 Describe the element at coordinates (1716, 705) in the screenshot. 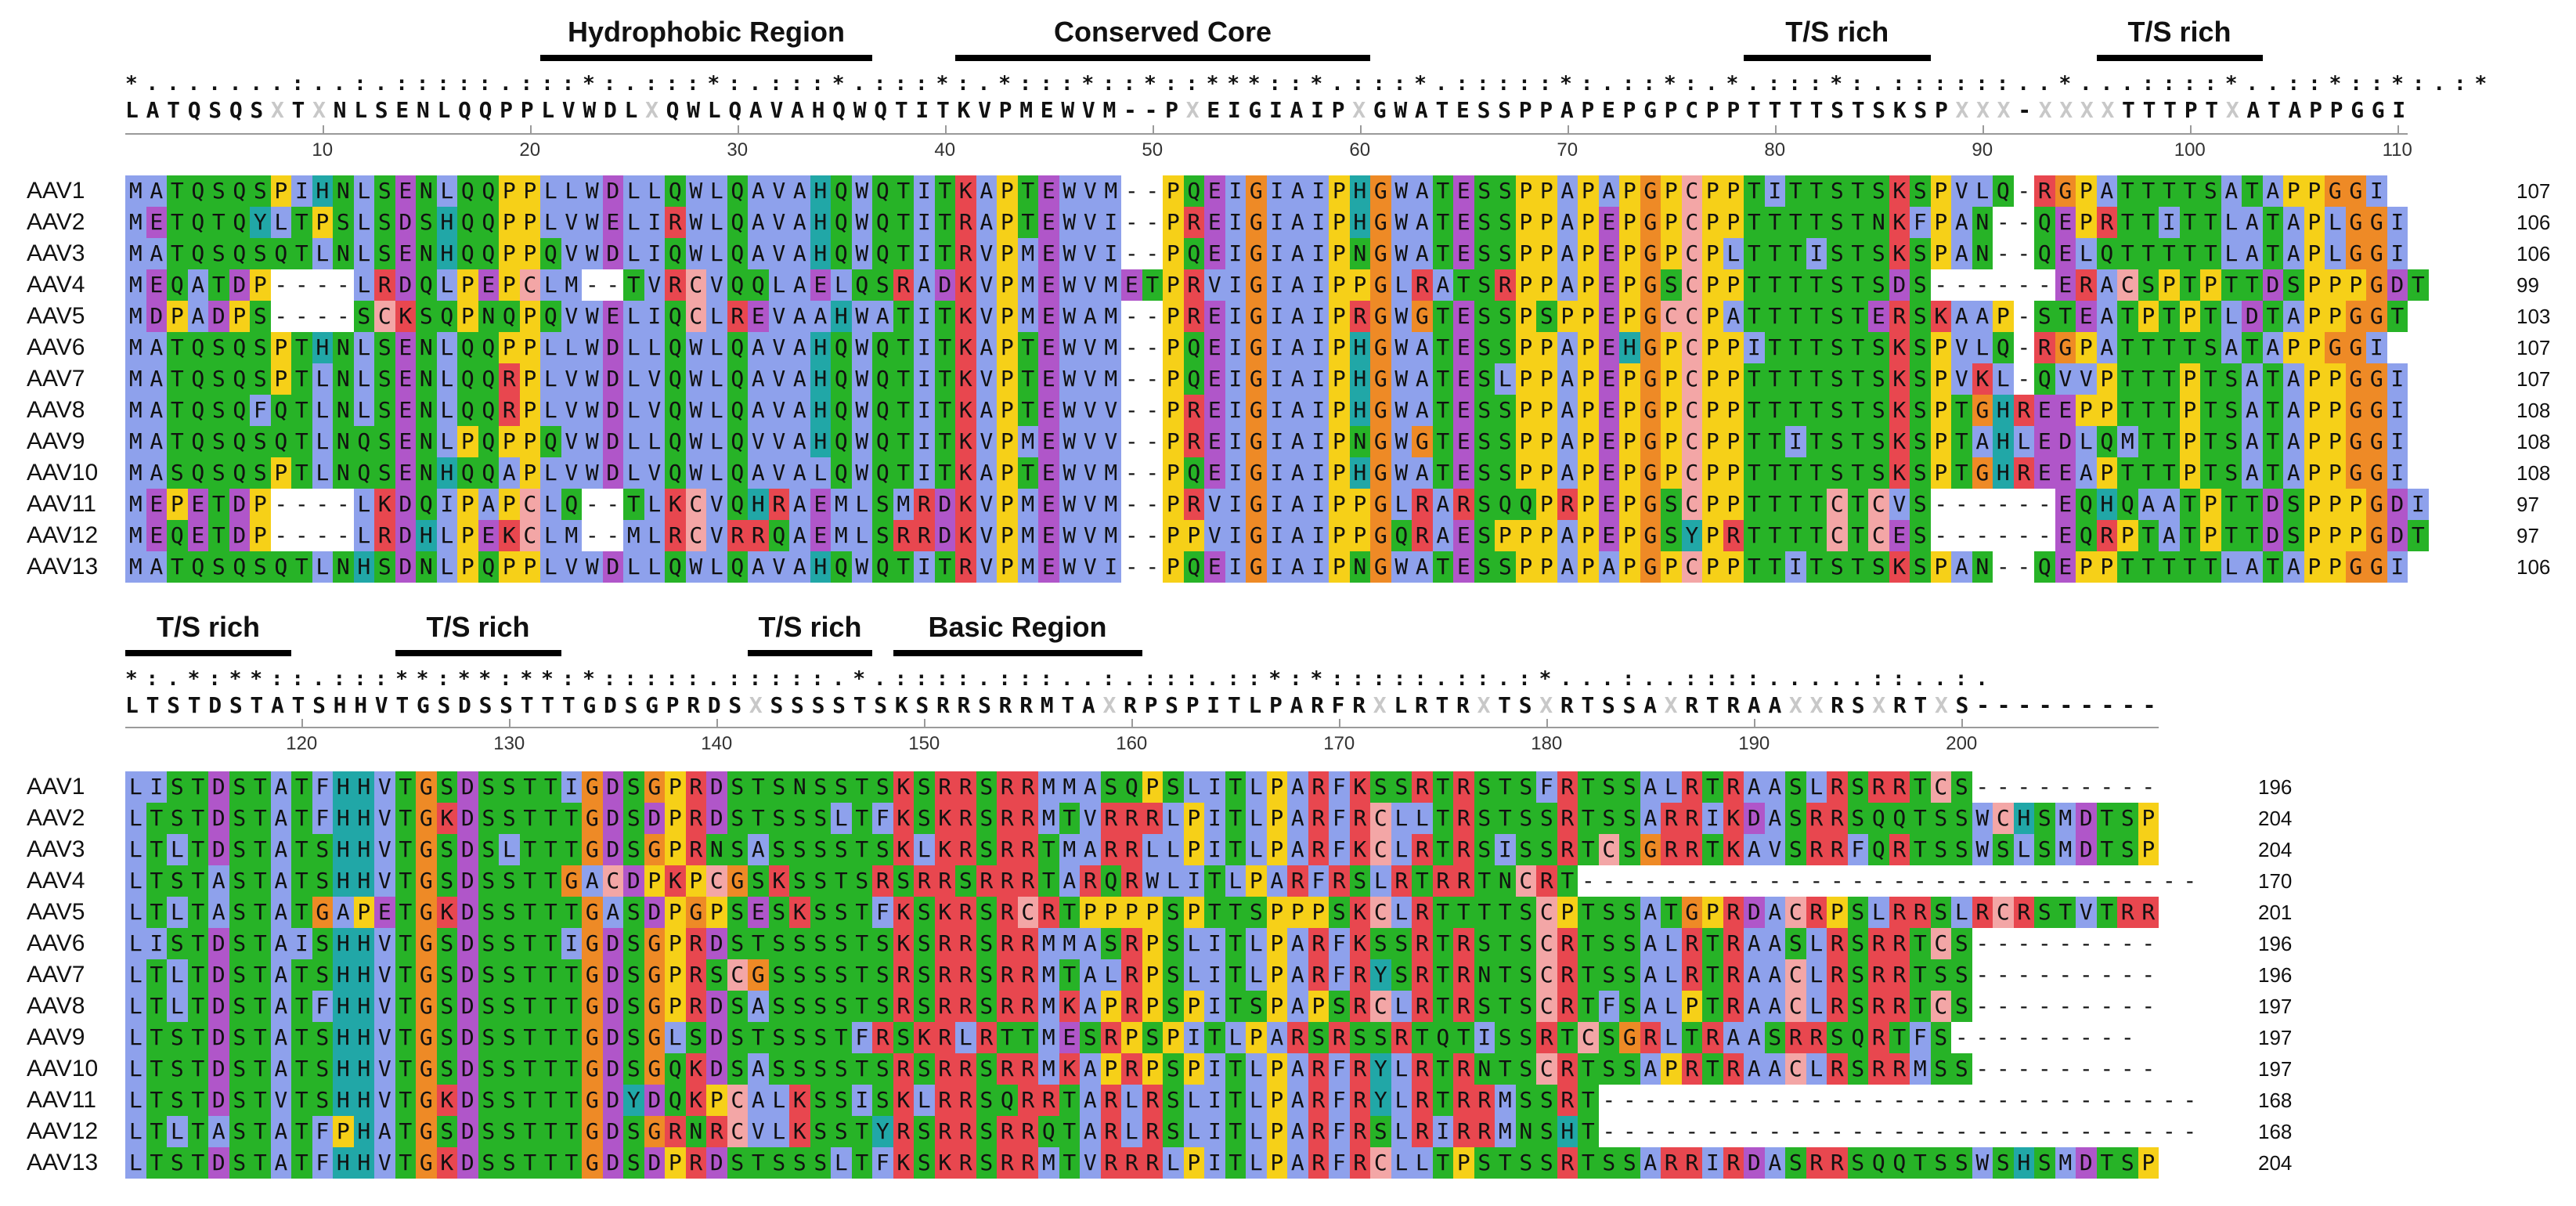

I see `consensus-residue: T` at that location.